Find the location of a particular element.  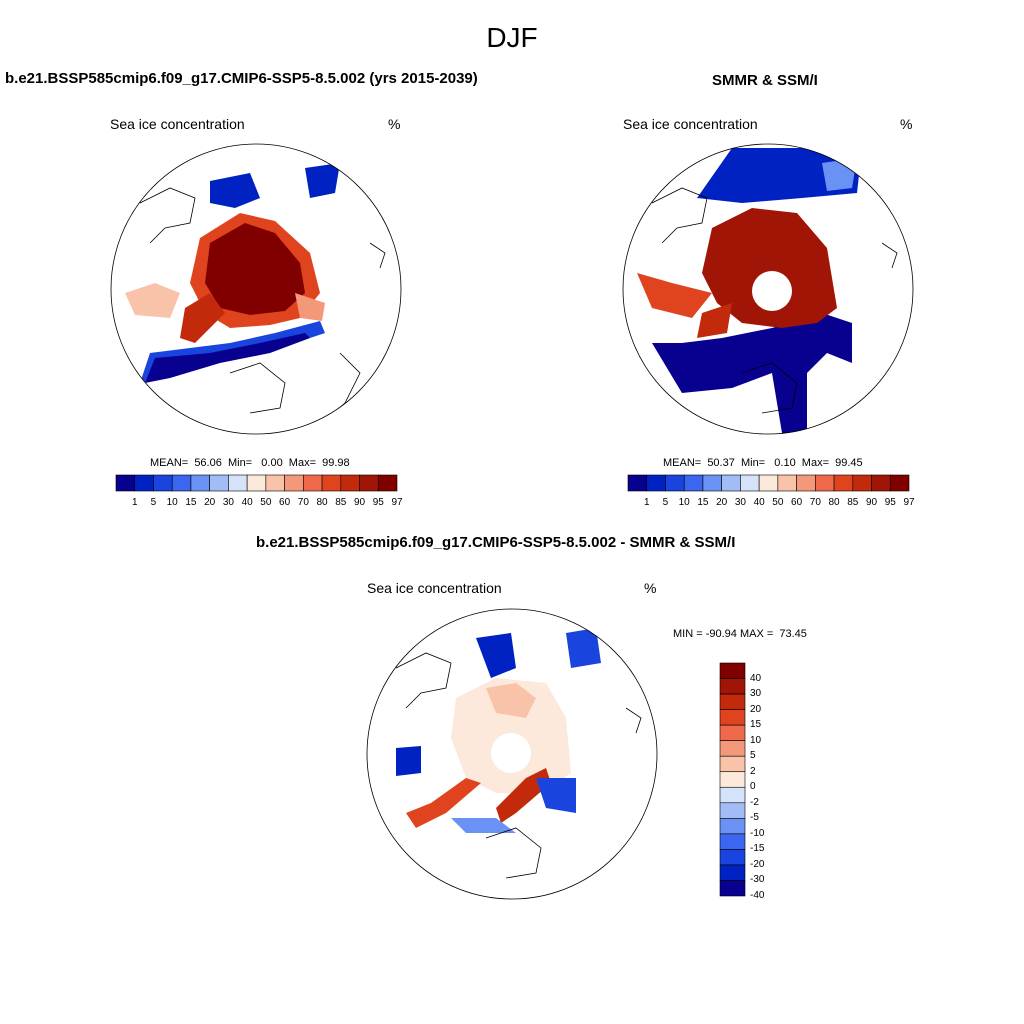

obs-polar-map is located at coordinates (768, 289).